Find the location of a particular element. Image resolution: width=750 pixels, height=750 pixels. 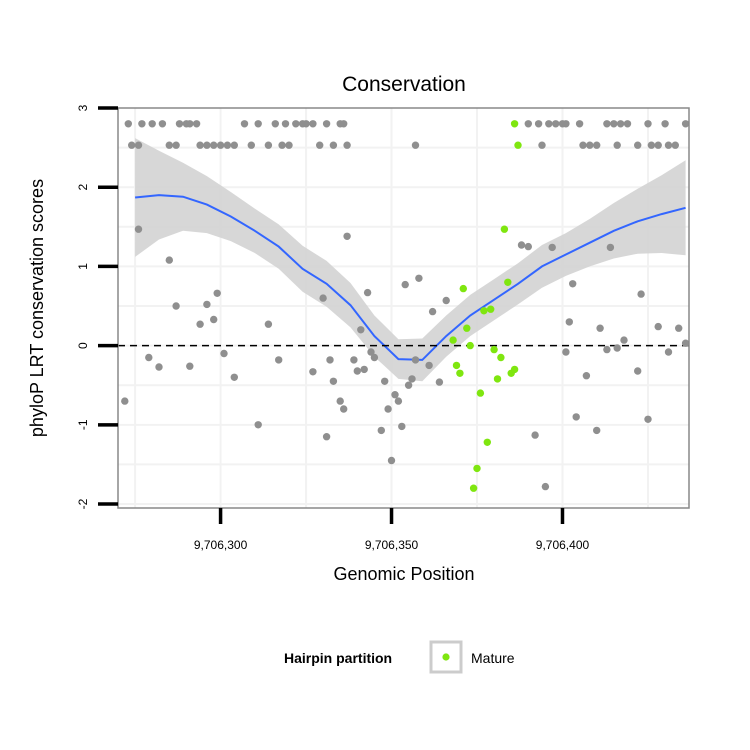

y-tick-label: 0 is located at coordinates (83, 345).